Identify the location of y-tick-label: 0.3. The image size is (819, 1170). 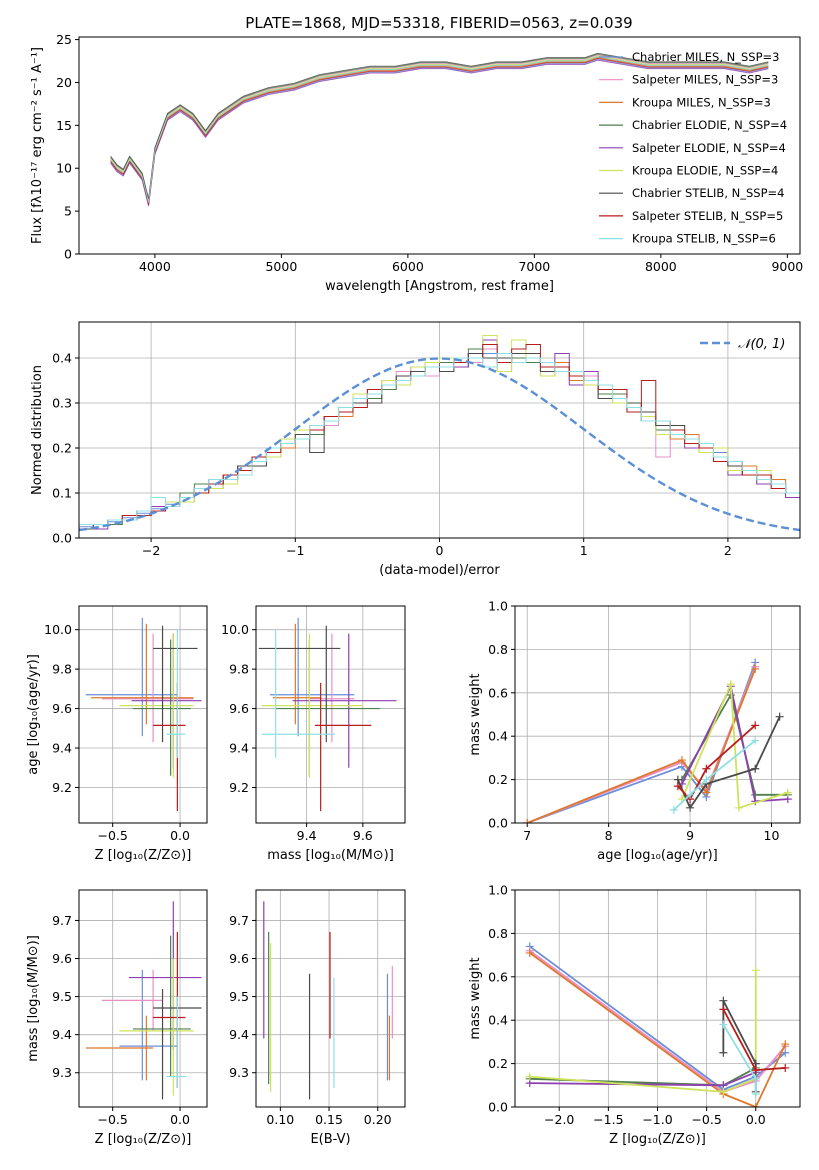
(62, 403).